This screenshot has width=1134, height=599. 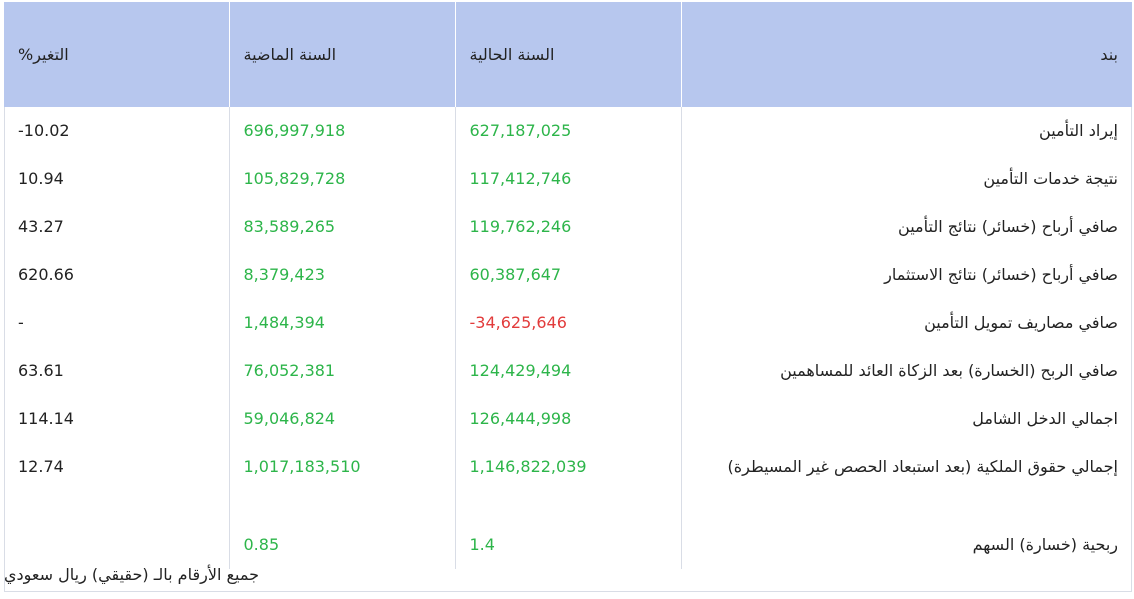 I want to click on row-change: -, so click(x=21, y=322).